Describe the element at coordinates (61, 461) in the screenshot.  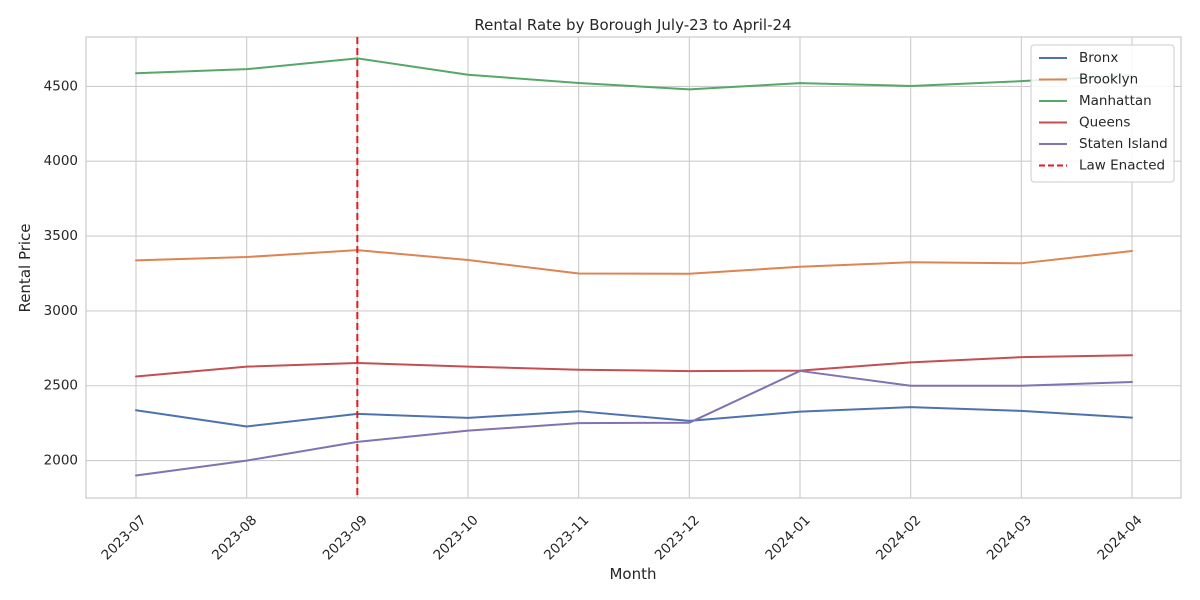
I see `y-tick-label: 2000` at that location.